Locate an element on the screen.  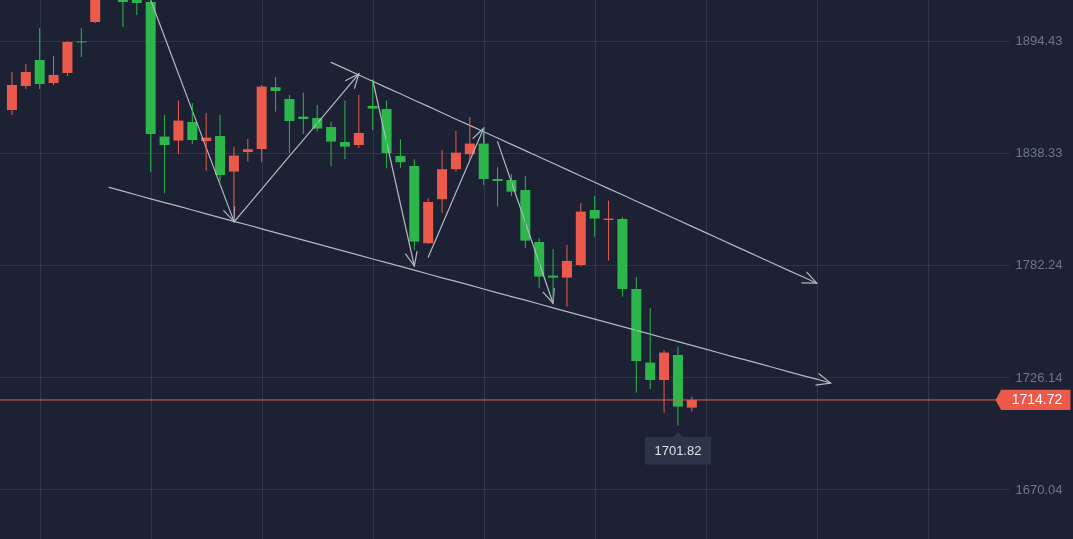
ref-line-label: 1714.72 is located at coordinates (1037, 398).